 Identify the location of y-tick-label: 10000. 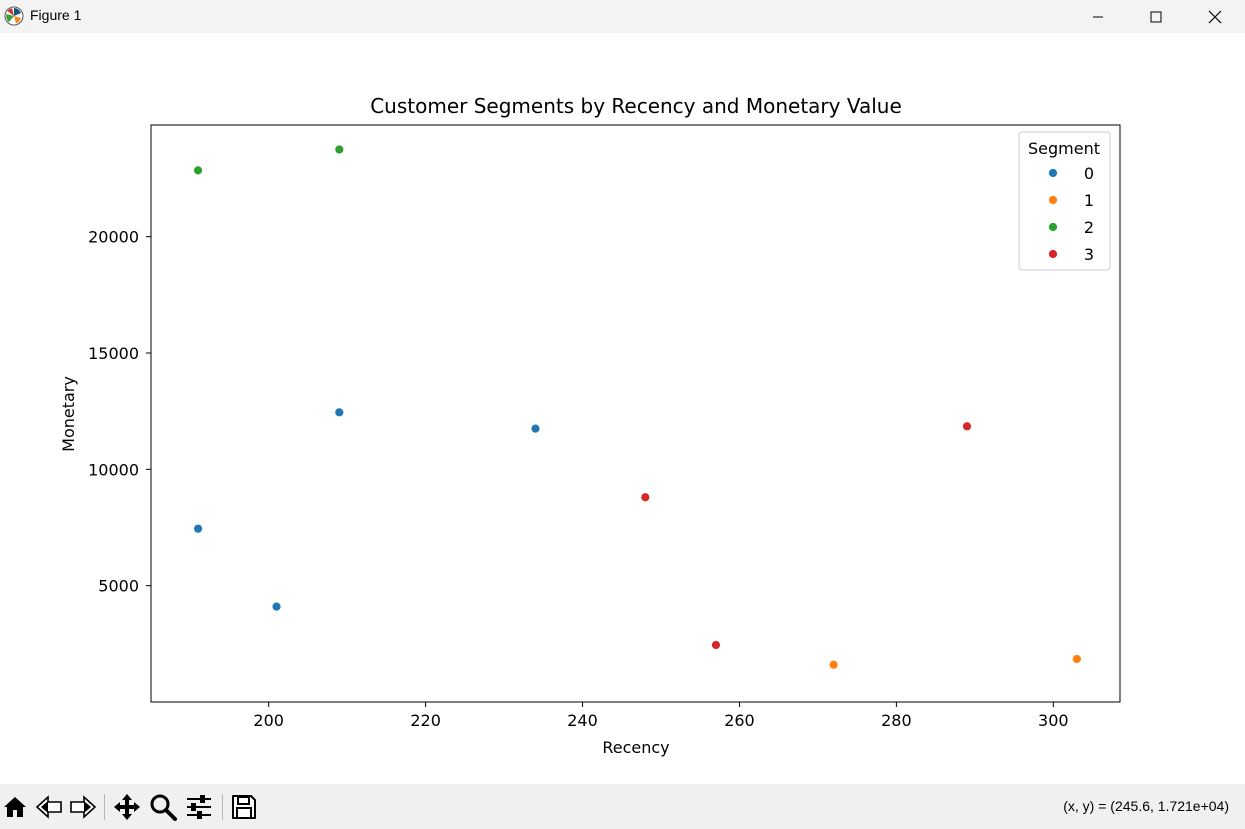
(113, 469).